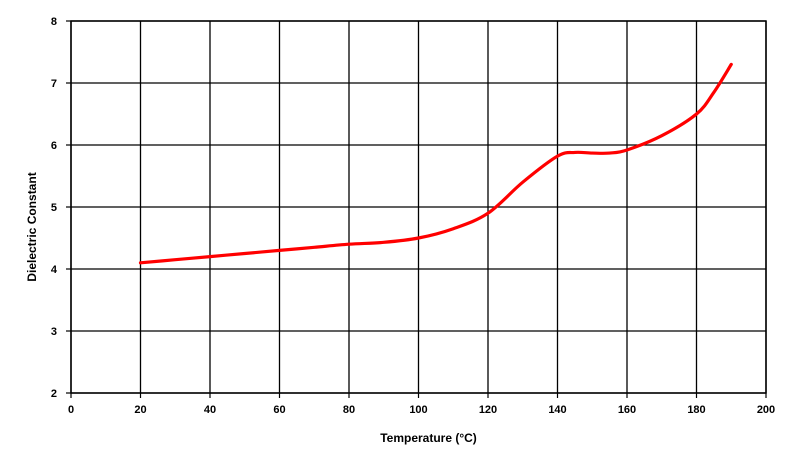 Image resolution: width=800 pixels, height=455 pixels. I want to click on y-tick-label: 7, so click(54, 84).